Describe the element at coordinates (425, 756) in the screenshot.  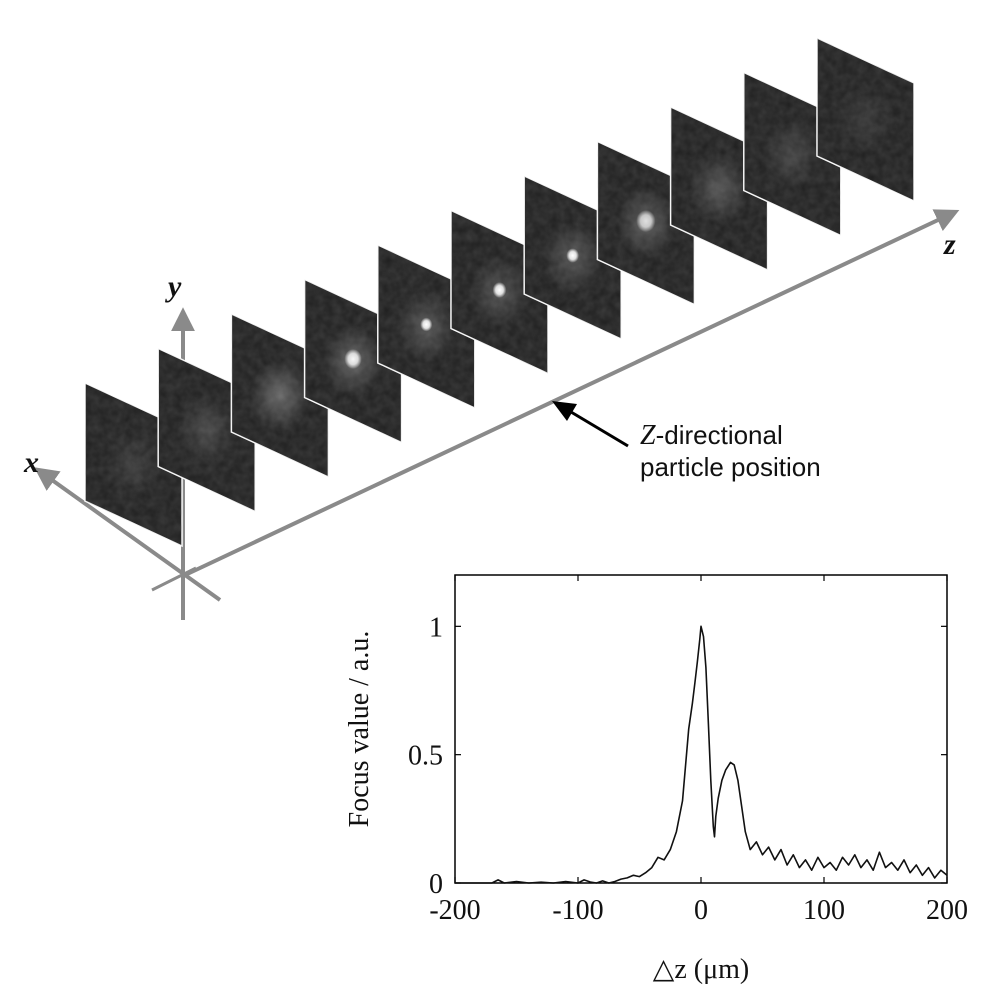
I see `y-tick-label: 0.5` at that location.